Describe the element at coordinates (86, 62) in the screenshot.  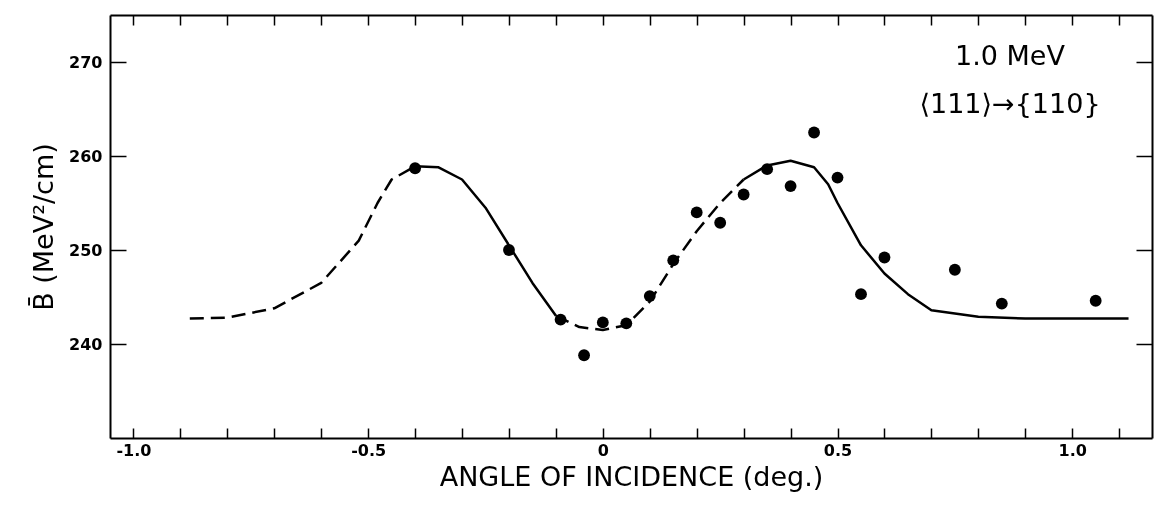
I see `y-tick-label: 270` at that location.